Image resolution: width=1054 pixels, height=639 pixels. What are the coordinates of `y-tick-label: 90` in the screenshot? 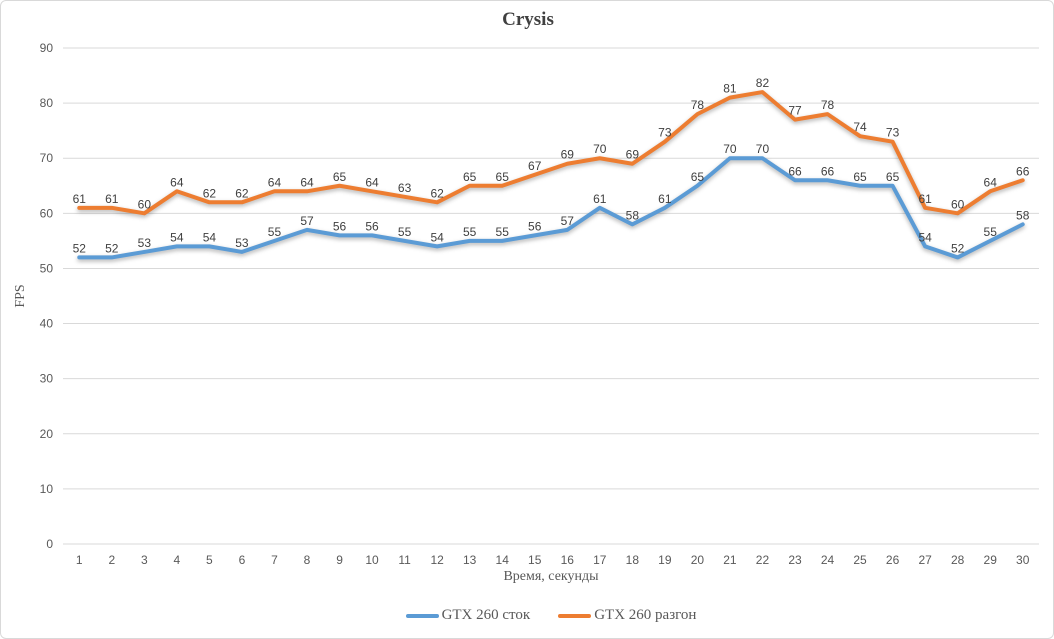 It's located at (47, 48).